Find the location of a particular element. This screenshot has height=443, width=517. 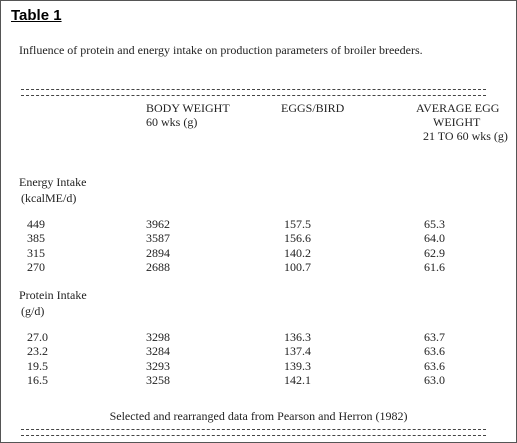

cell: 61.6 is located at coordinates (434, 266).